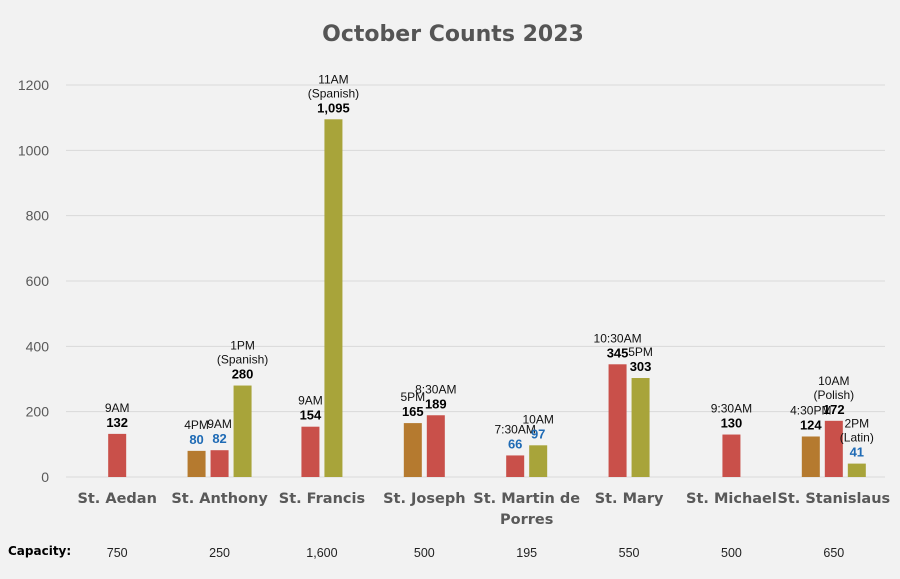 The image size is (900, 579). I want to click on y-axis: 0 200 400 600 800 1000 1200, so click(33, 281).